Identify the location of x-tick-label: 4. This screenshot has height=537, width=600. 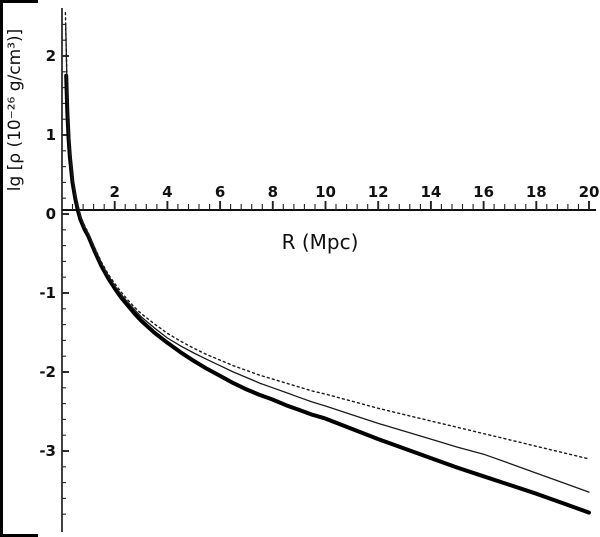
(167, 192).